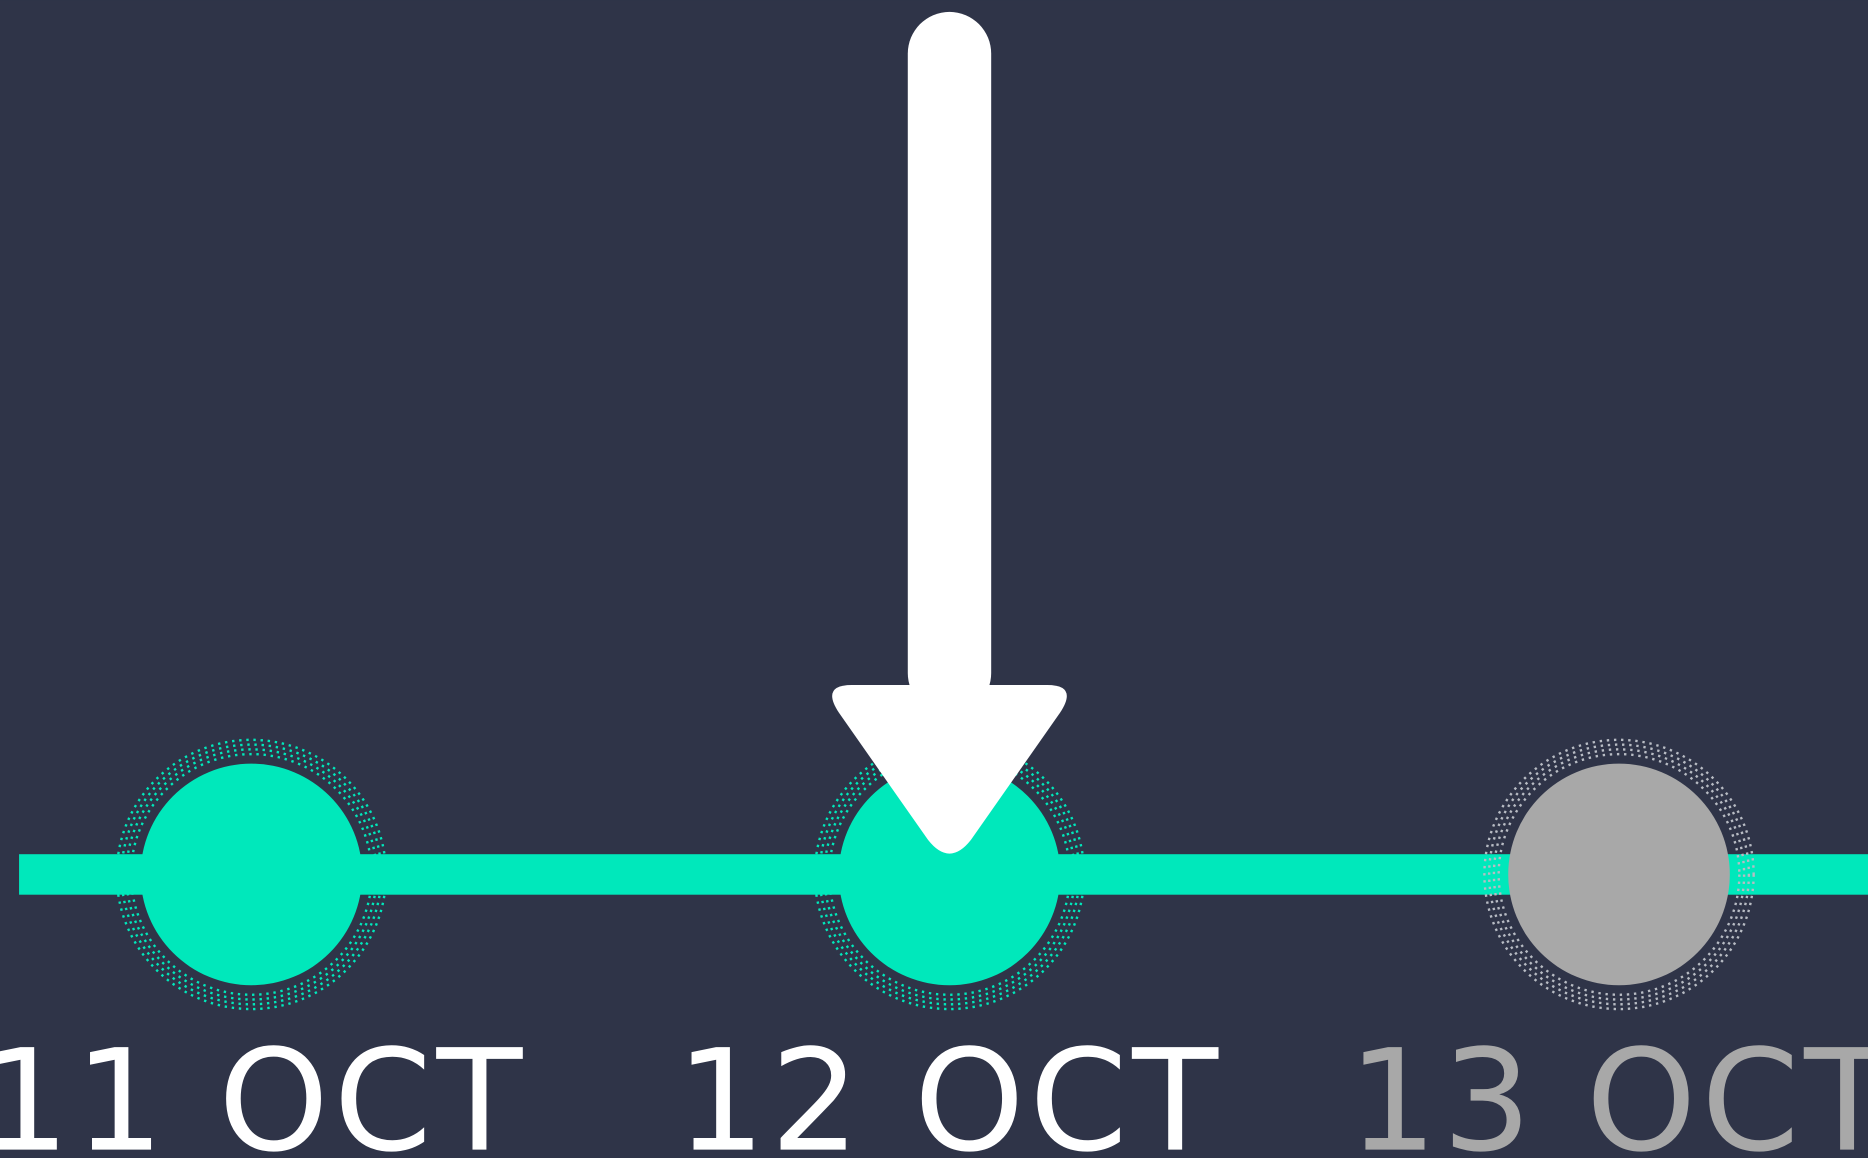  What do you see at coordinates (263, 1089) in the screenshot?
I see `date-label: 11 OCT` at bounding box center [263, 1089].